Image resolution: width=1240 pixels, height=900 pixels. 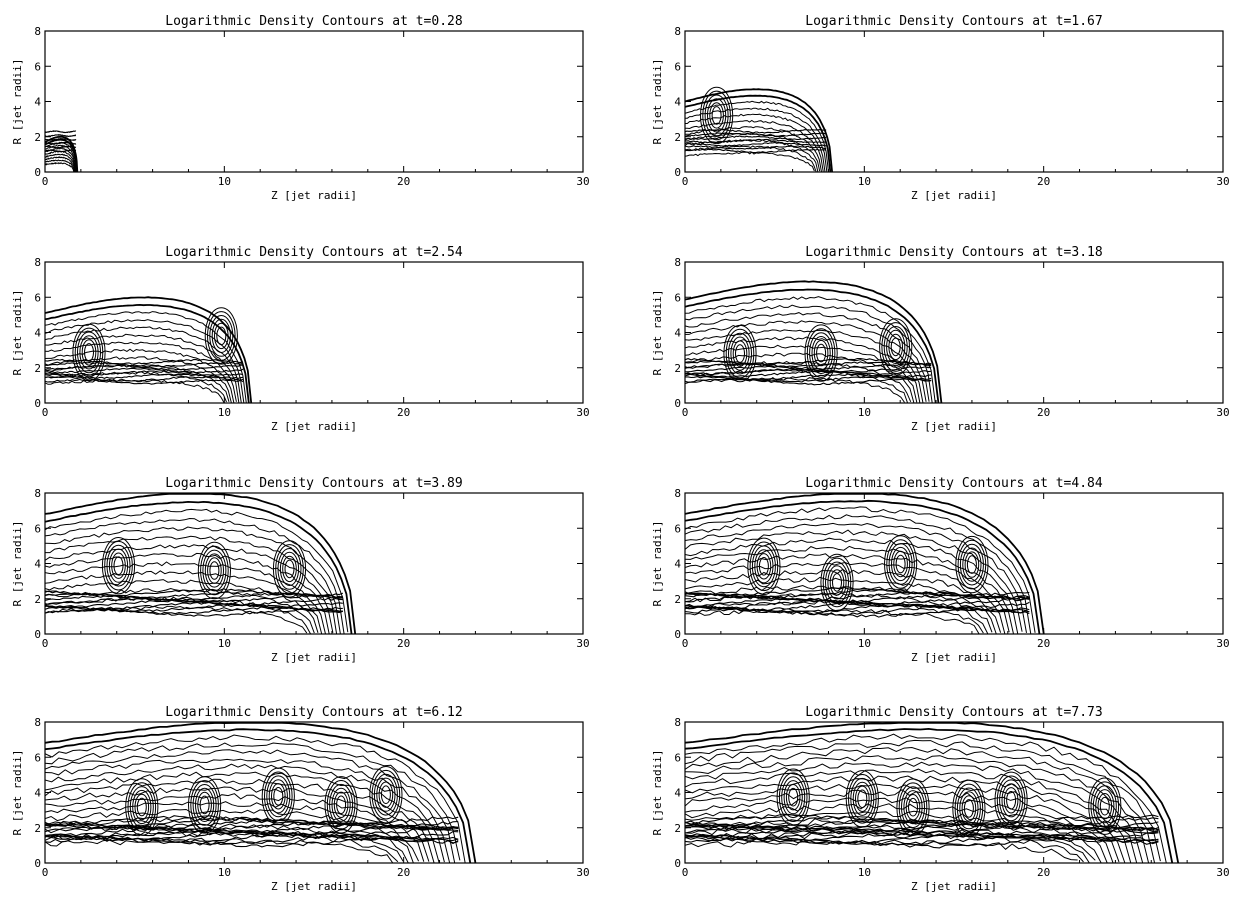 What do you see at coordinates (313, 483) in the screenshot?
I see `panel-title: Logarithmic Density Contours at t=3.89` at bounding box center [313, 483].